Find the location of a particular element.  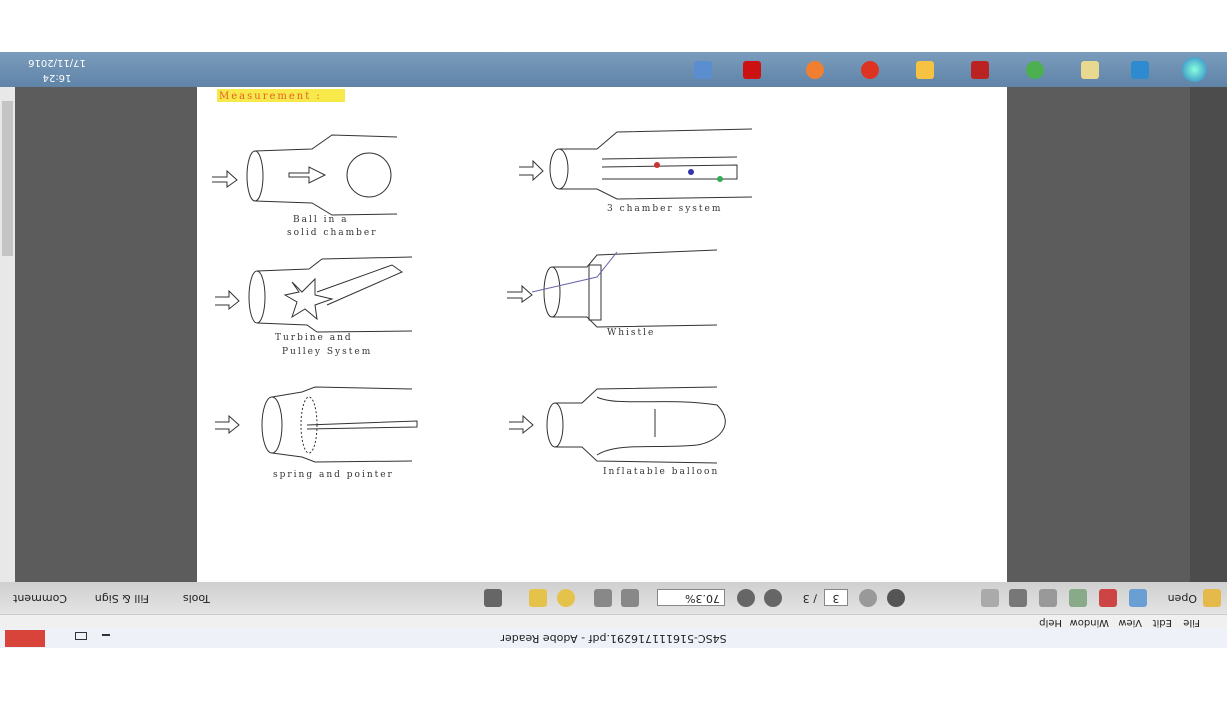

menu-item: File is located at coordinates (1191, 622).